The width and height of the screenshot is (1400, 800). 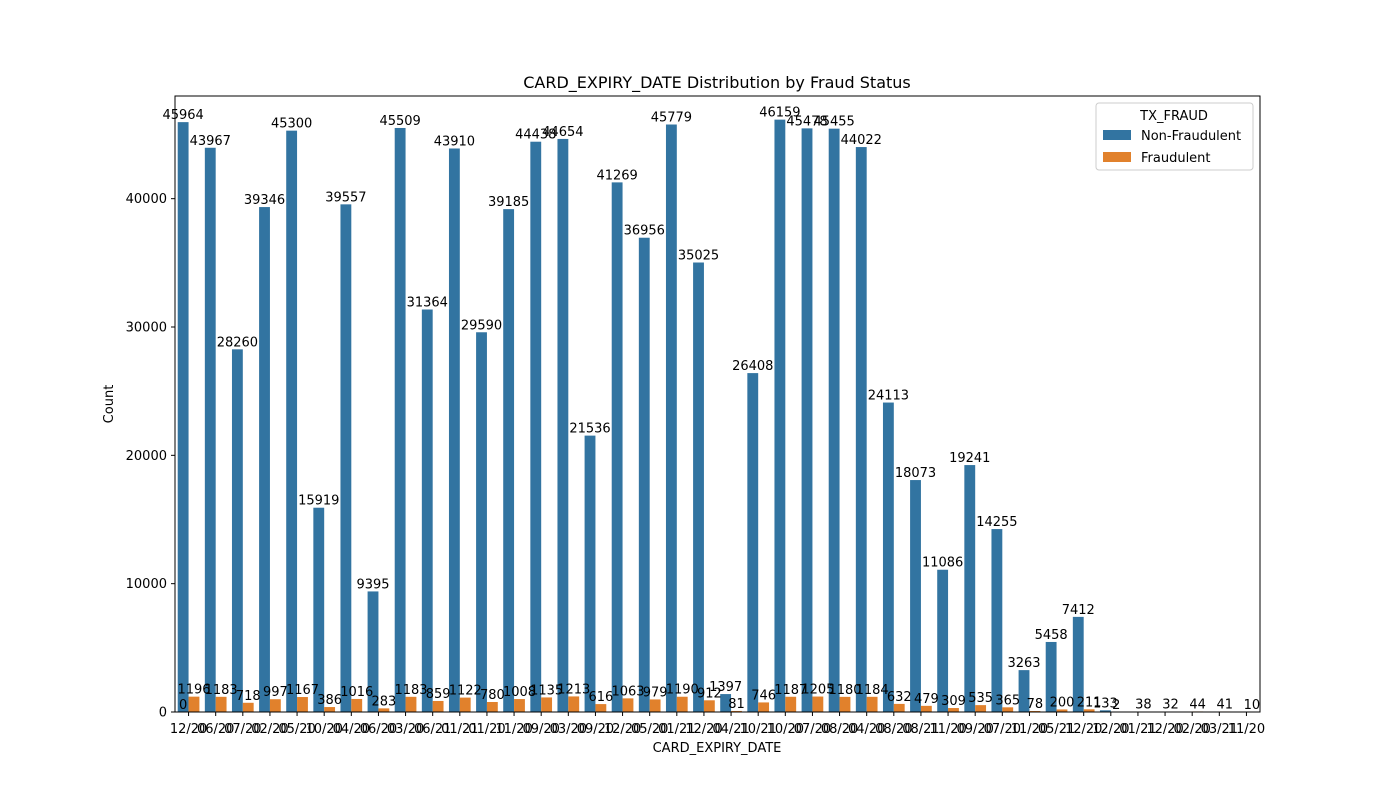 I want to click on data-label-fraudulent: 81, so click(x=736, y=704).